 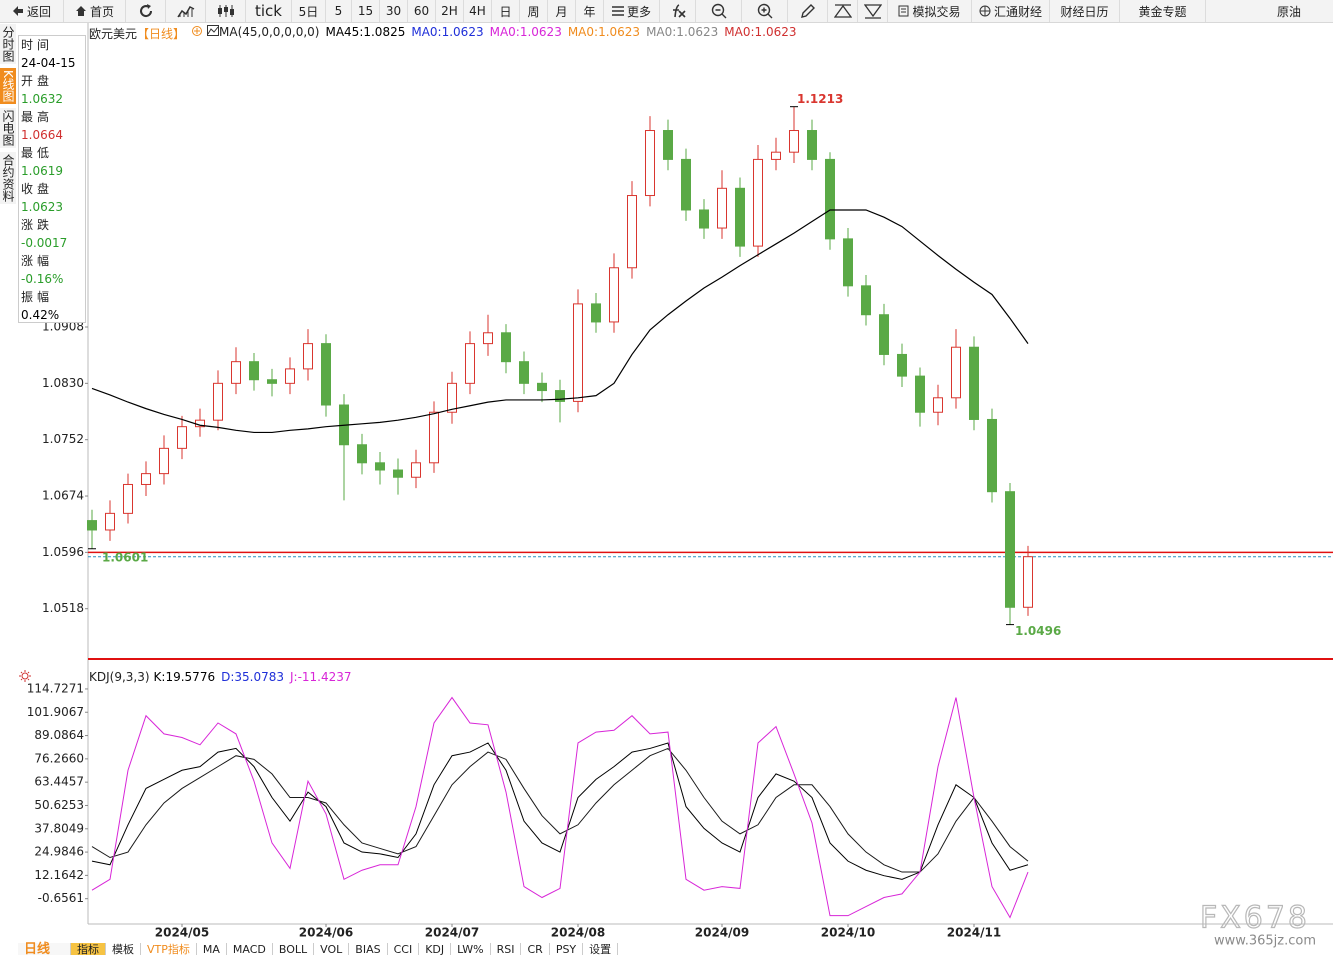 What do you see at coordinates (263, 33) in the screenshot?
I see `indicator-label: MA(45,0,0,0,0,0)` at bounding box center [263, 33].